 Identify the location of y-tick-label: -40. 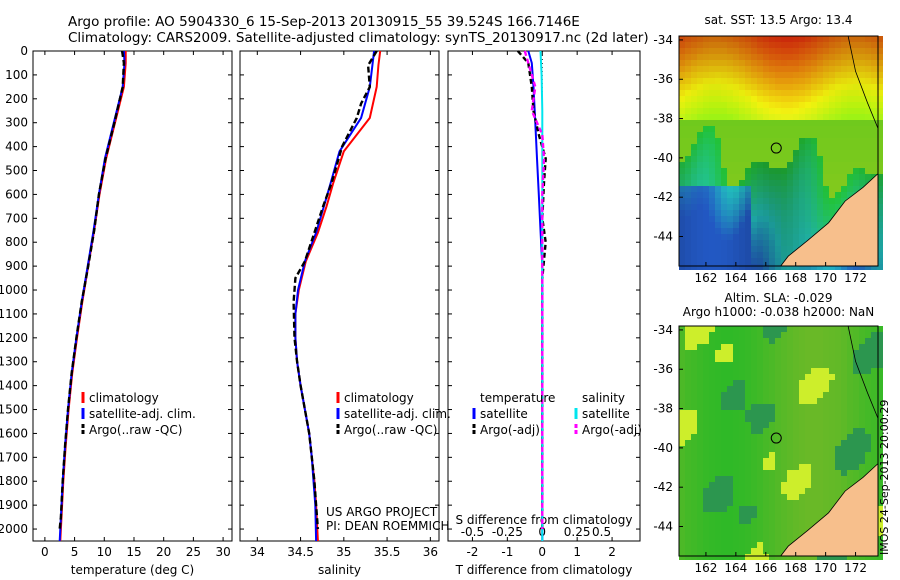
(663, 448).